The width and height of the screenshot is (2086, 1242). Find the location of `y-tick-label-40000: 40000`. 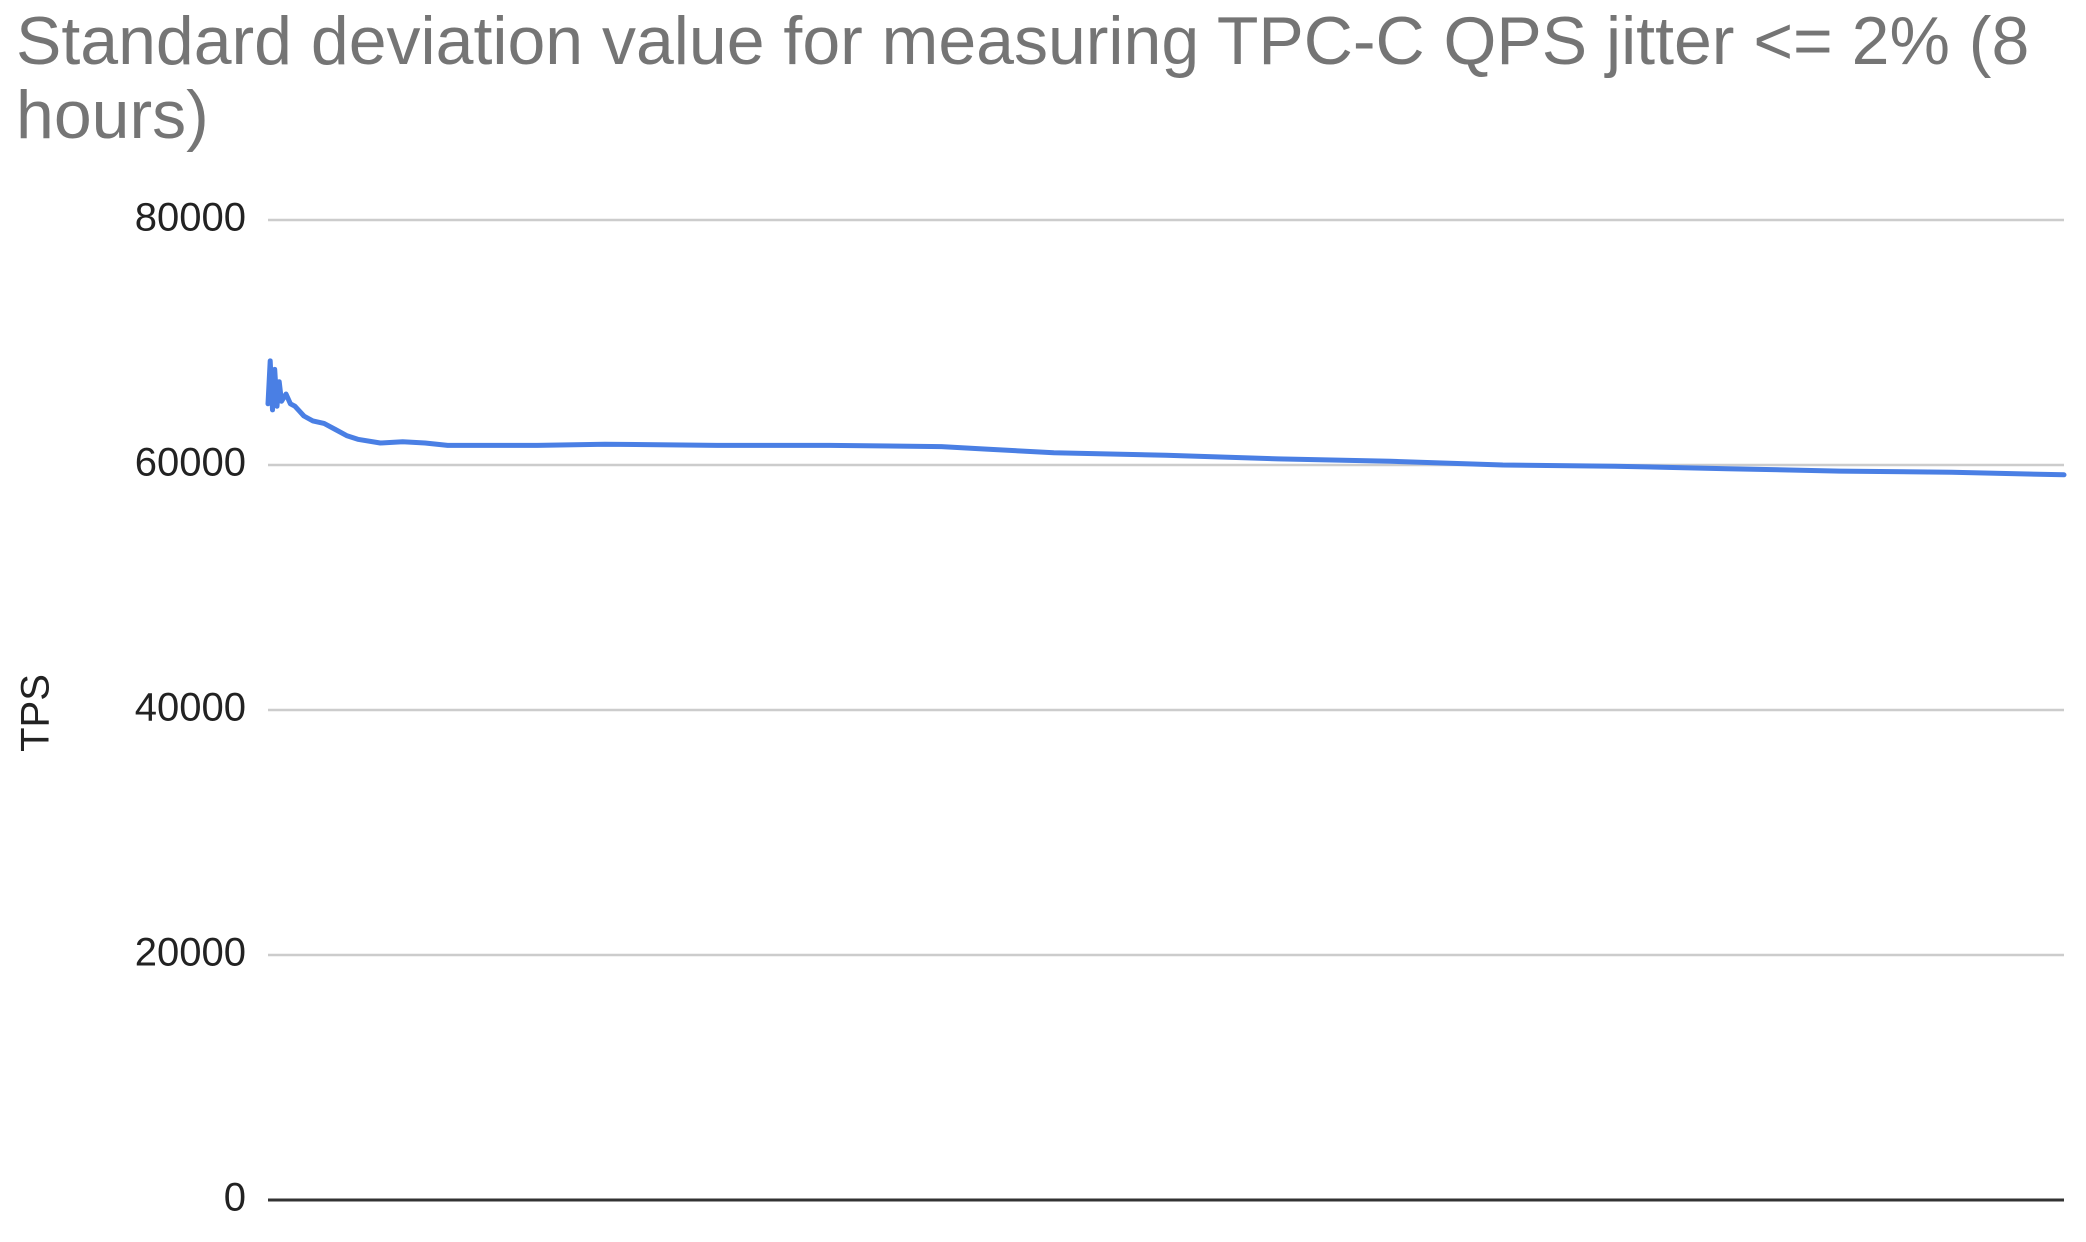

y-tick-label-40000: 40000 is located at coordinates (190, 708).